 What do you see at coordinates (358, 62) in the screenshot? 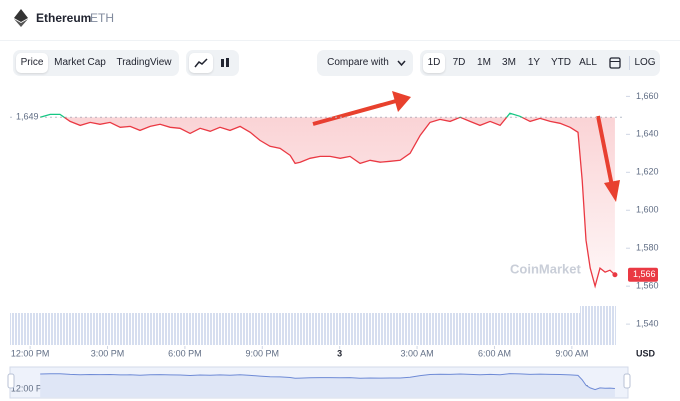
I see `compare-label: Compare with` at bounding box center [358, 62].